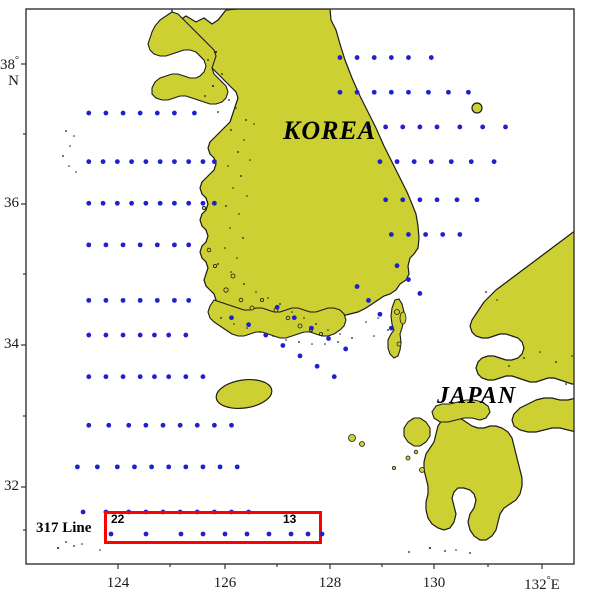 This screenshot has height=608, width=601. Describe the element at coordinates (542, 584) in the screenshot. I see `x-axis-tick-label: 132°E` at that location.